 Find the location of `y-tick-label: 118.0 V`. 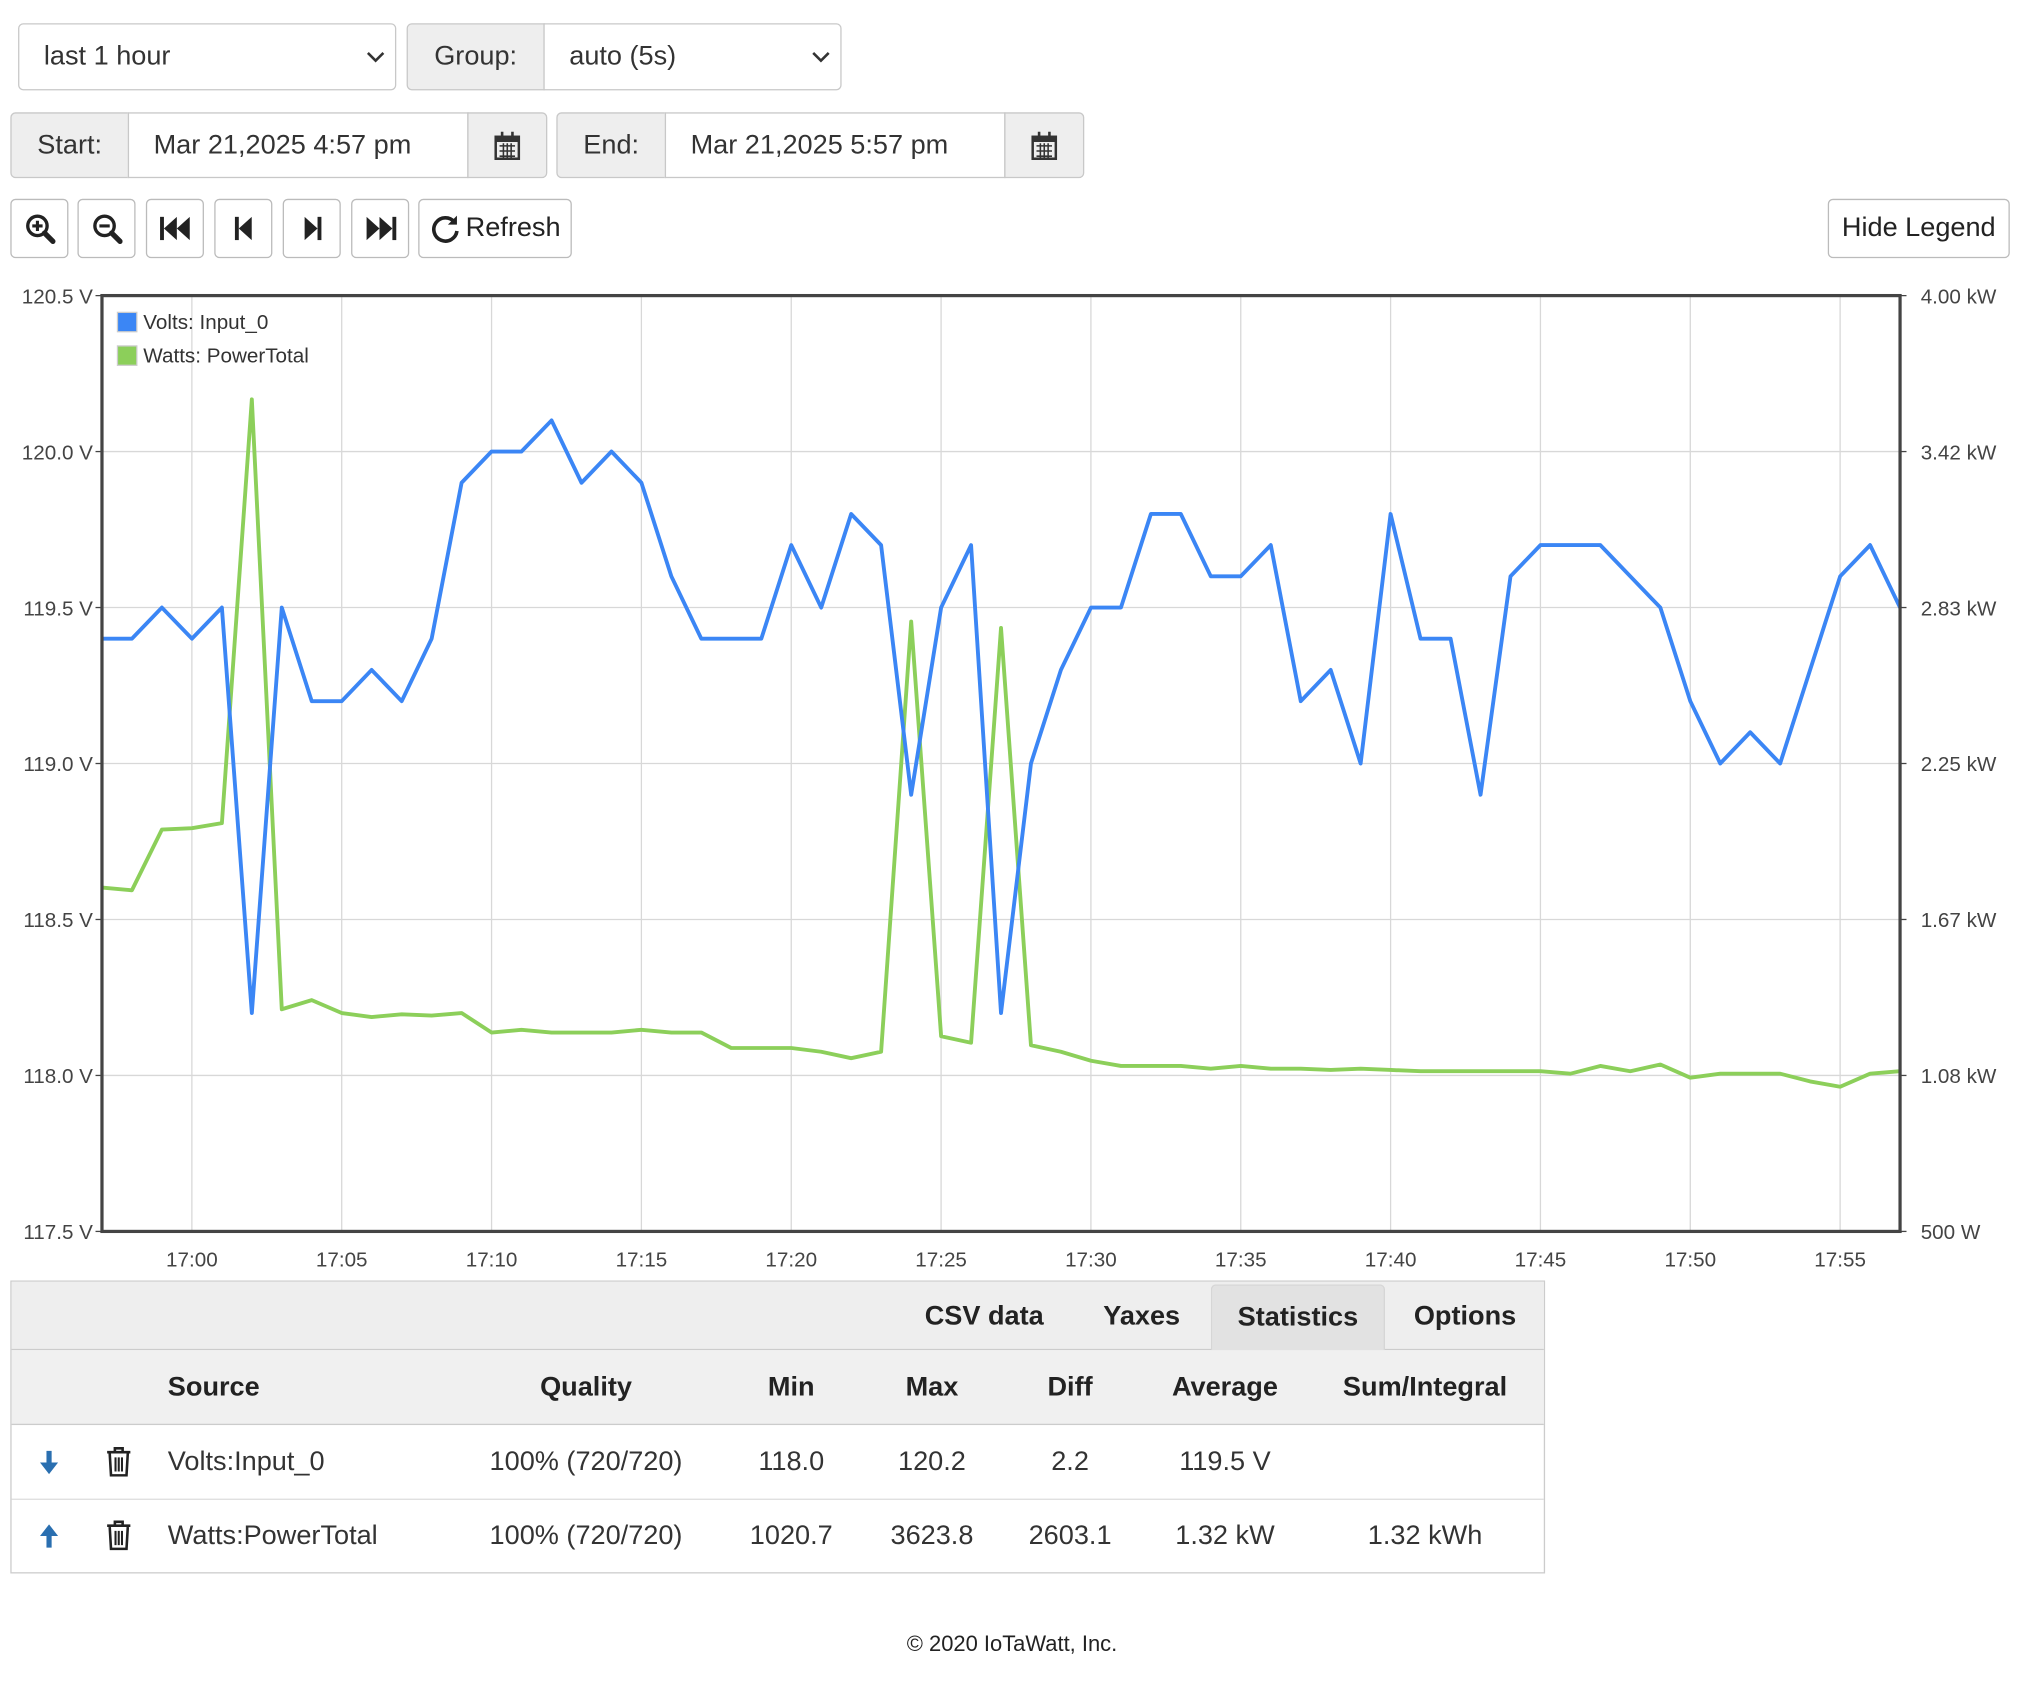

y-tick-label: 118.0 V is located at coordinates (58, 1076).